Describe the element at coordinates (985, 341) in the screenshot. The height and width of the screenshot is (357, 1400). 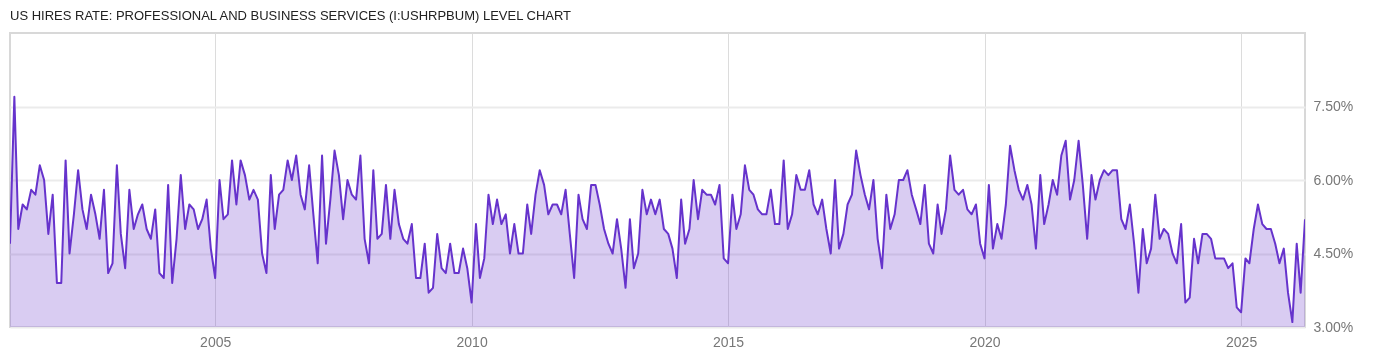
I see `x-tick-label: 2020` at that location.